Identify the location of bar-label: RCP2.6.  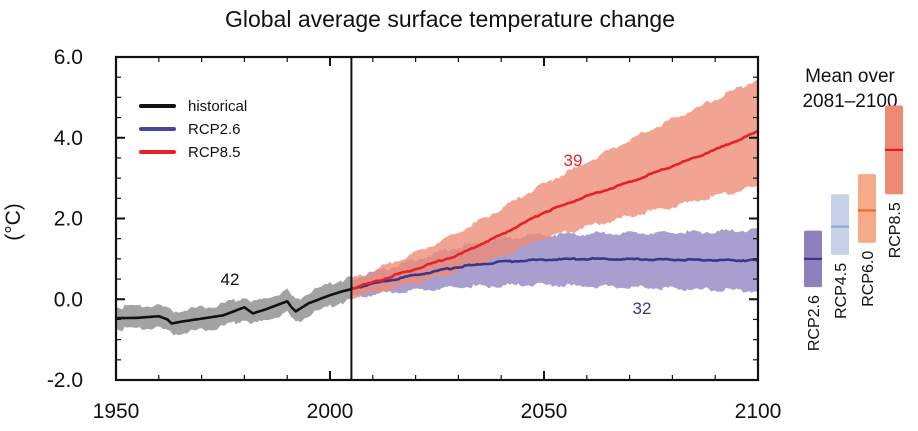
(814, 323).